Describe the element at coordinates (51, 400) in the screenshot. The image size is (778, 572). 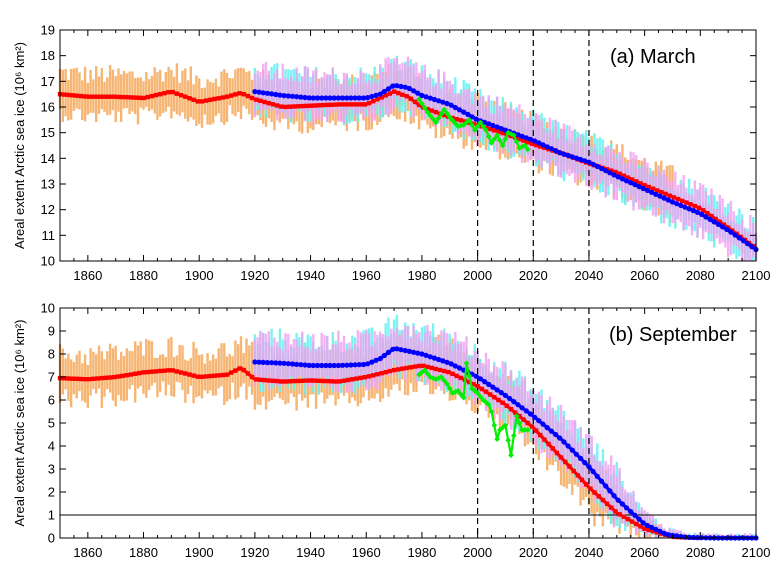
I see `y-tick-label: 6` at that location.